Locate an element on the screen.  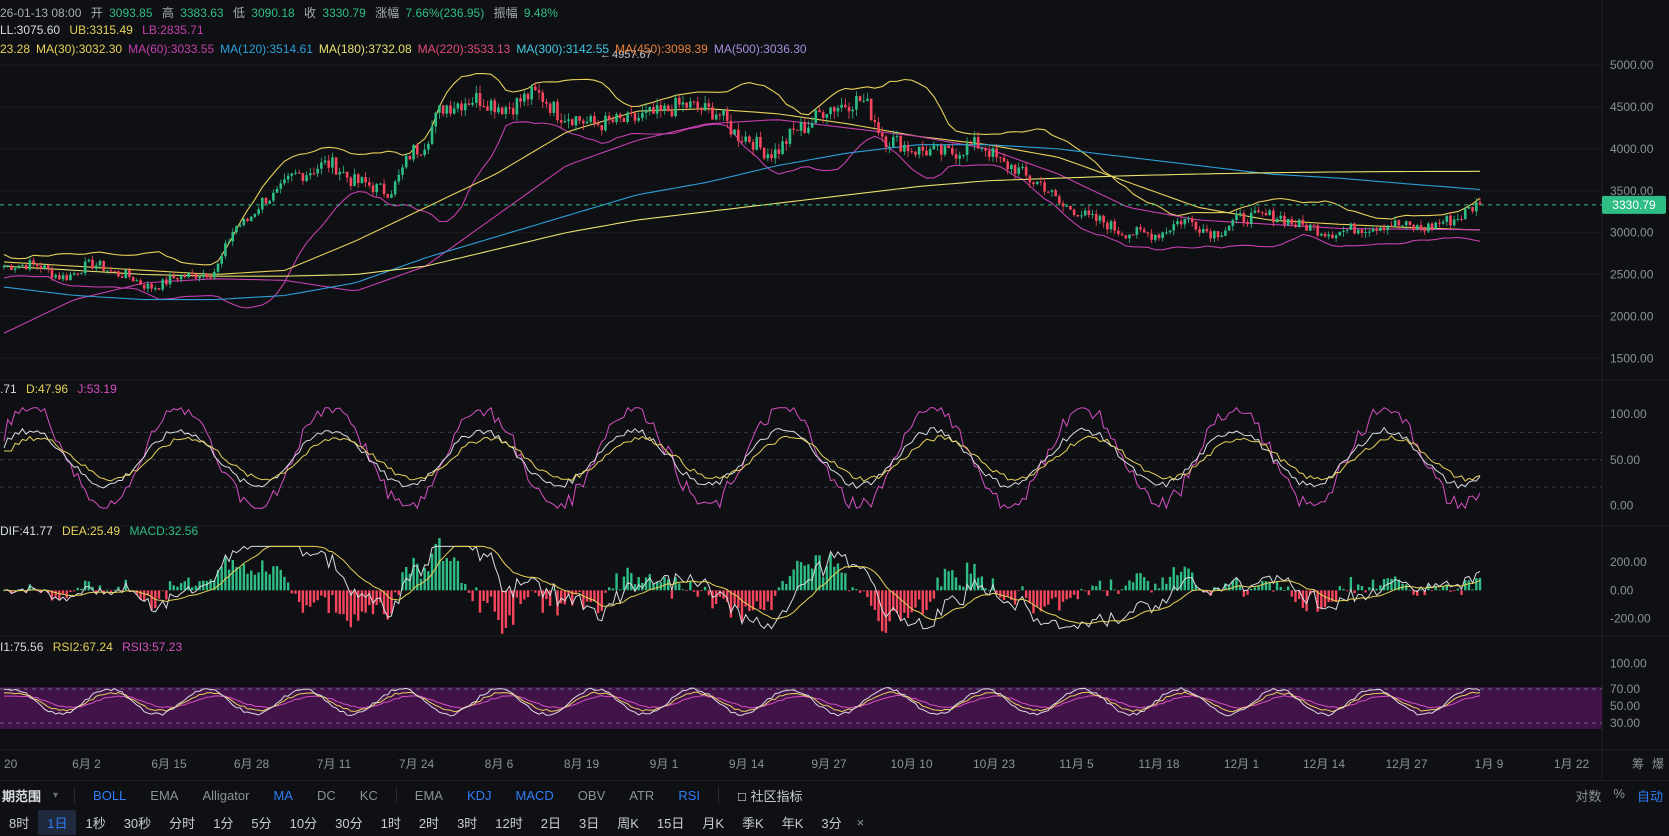
date-tick: 10月 23 is located at coordinates (994, 764).